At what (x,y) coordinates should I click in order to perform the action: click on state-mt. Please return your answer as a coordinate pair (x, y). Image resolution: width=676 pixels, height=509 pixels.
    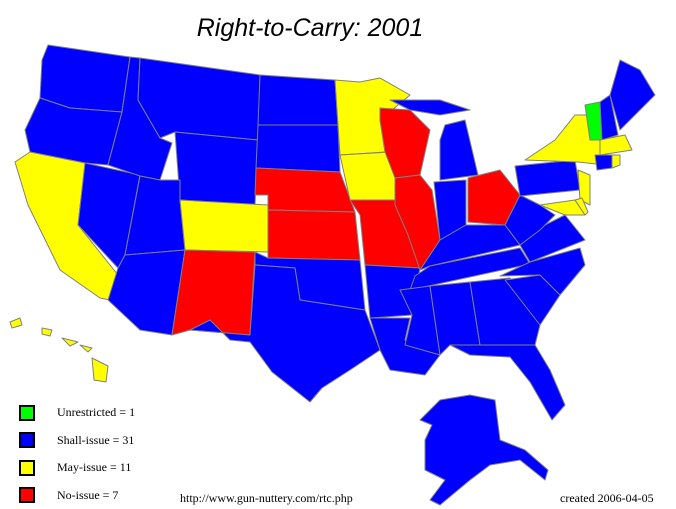
    Looking at the image, I should click on (199, 99).